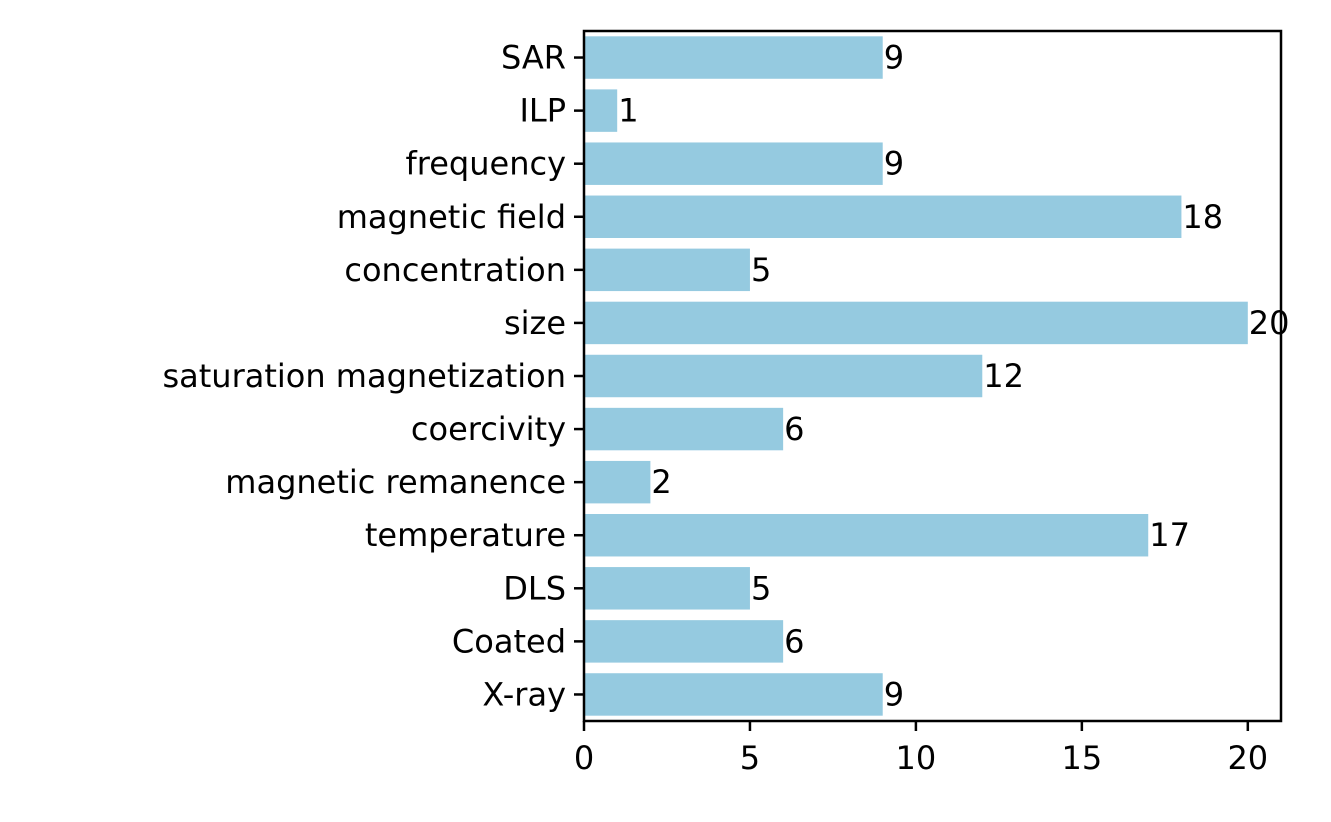 This screenshot has height=822, width=1331. What do you see at coordinates (364, 376) in the screenshot?
I see `category-label: saturation magnetization` at bounding box center [364, 376].